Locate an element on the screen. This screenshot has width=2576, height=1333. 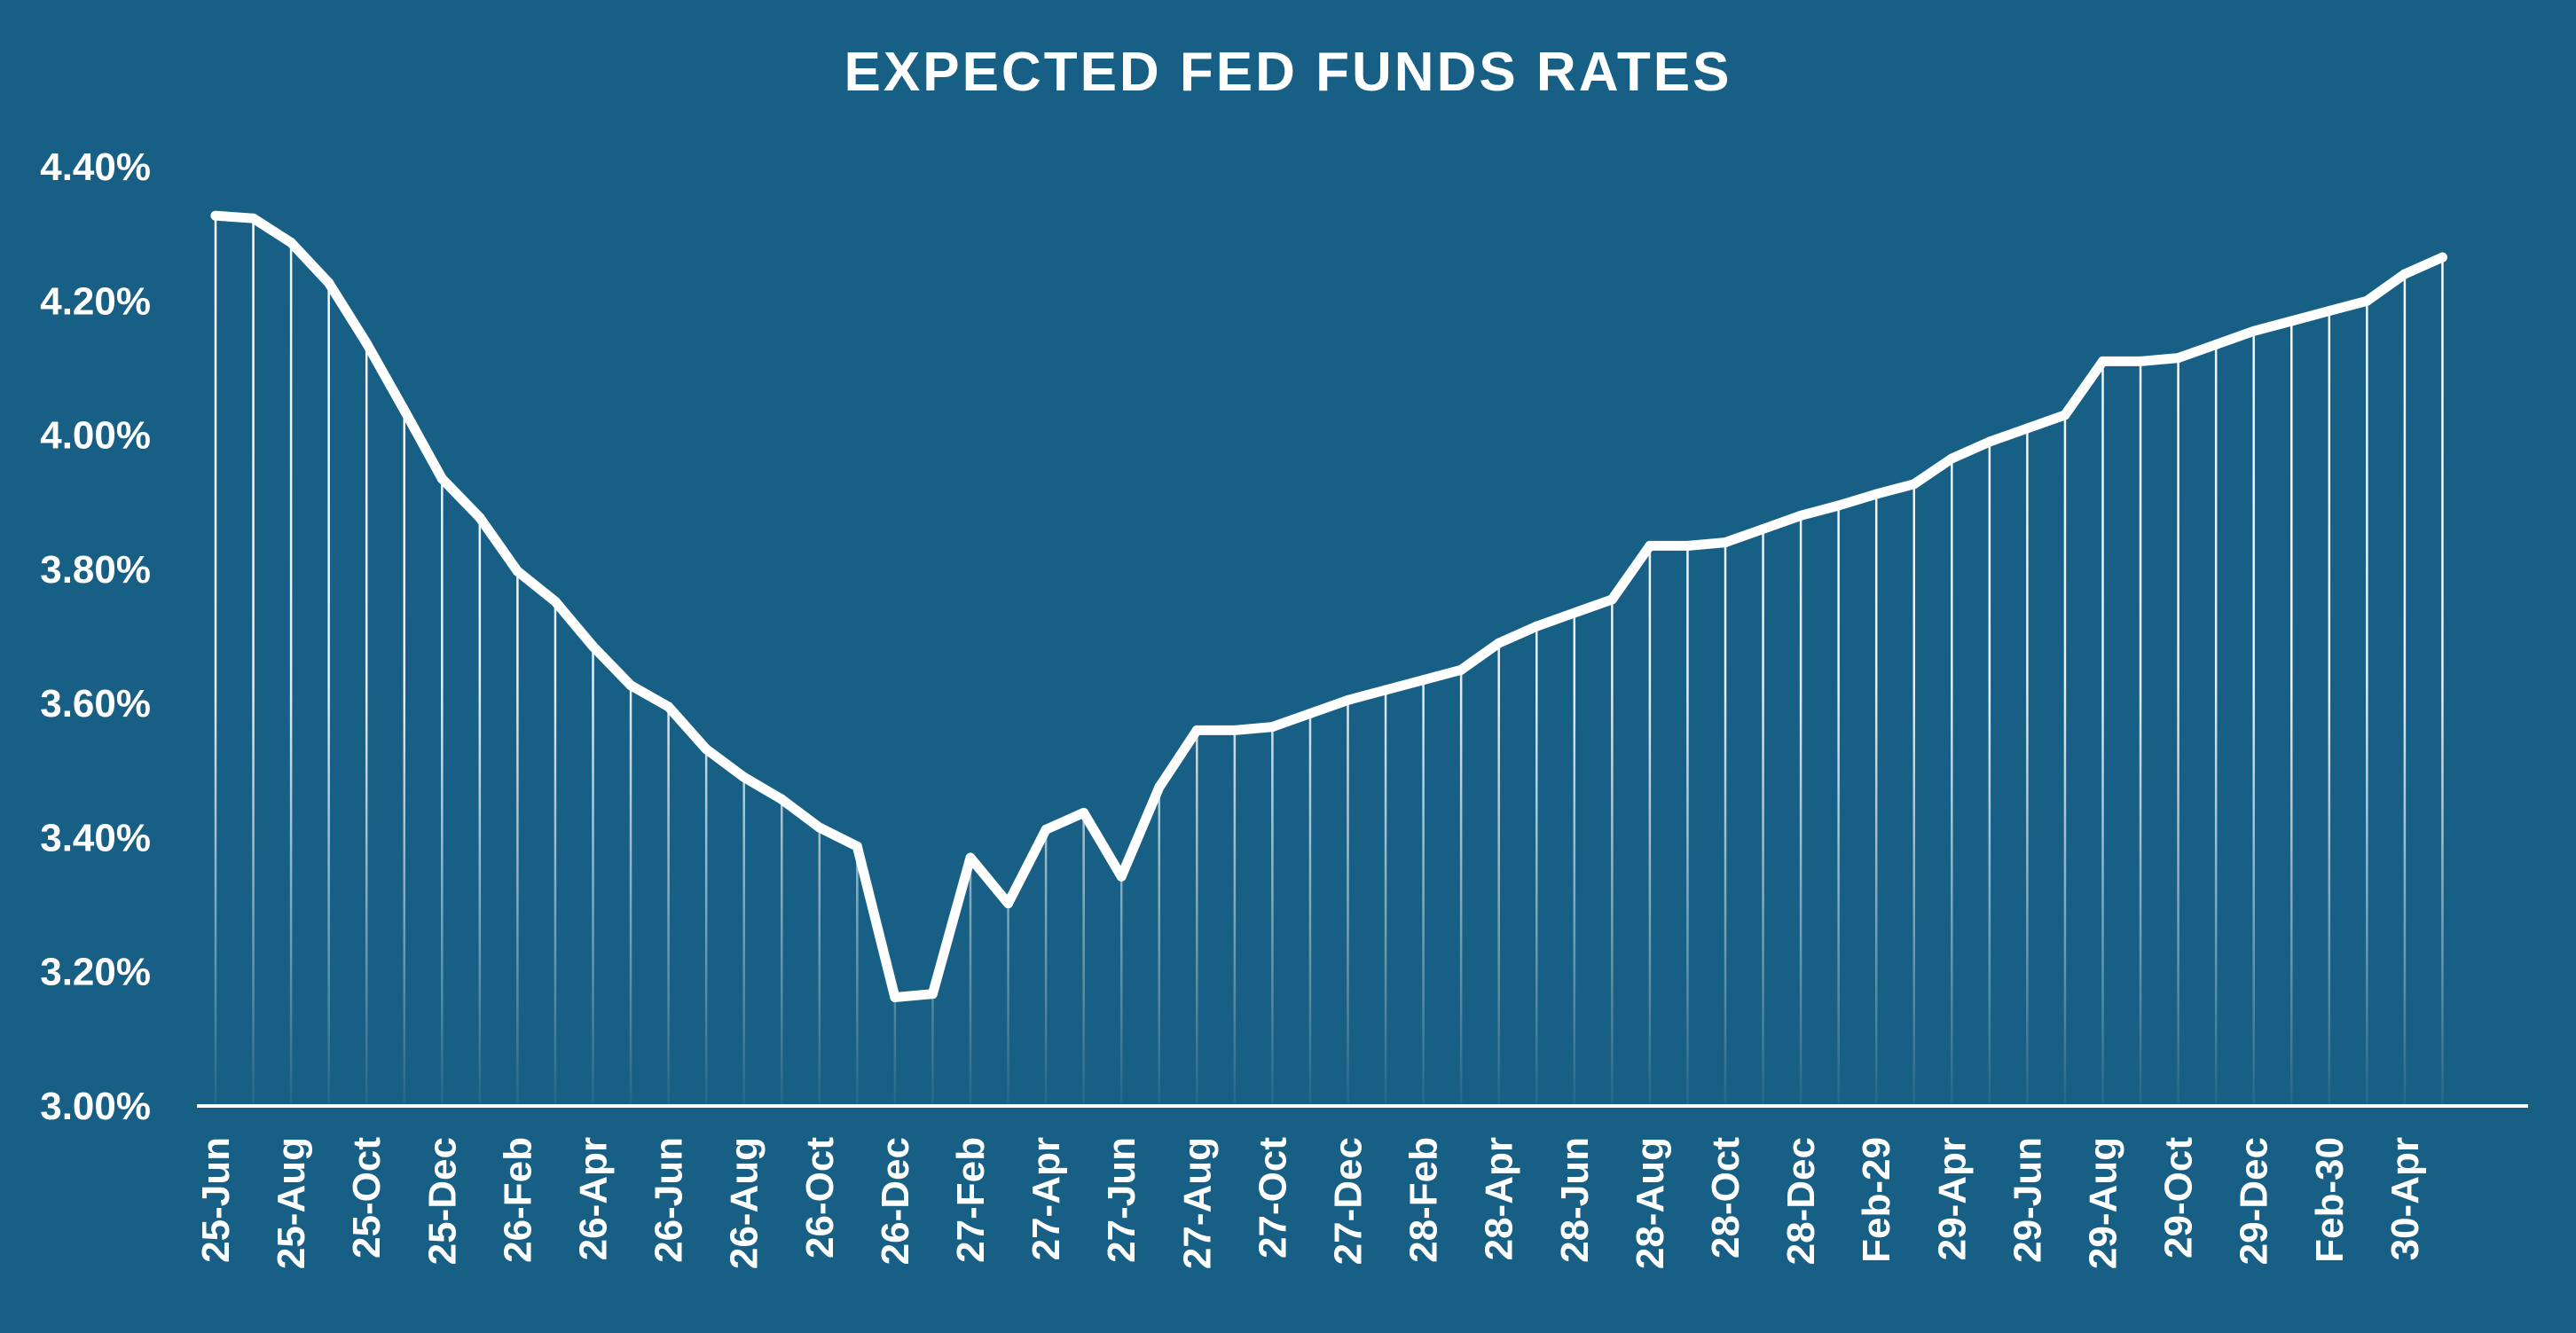
y-tick-label: 3.60% is located at coordinates (95, 703).